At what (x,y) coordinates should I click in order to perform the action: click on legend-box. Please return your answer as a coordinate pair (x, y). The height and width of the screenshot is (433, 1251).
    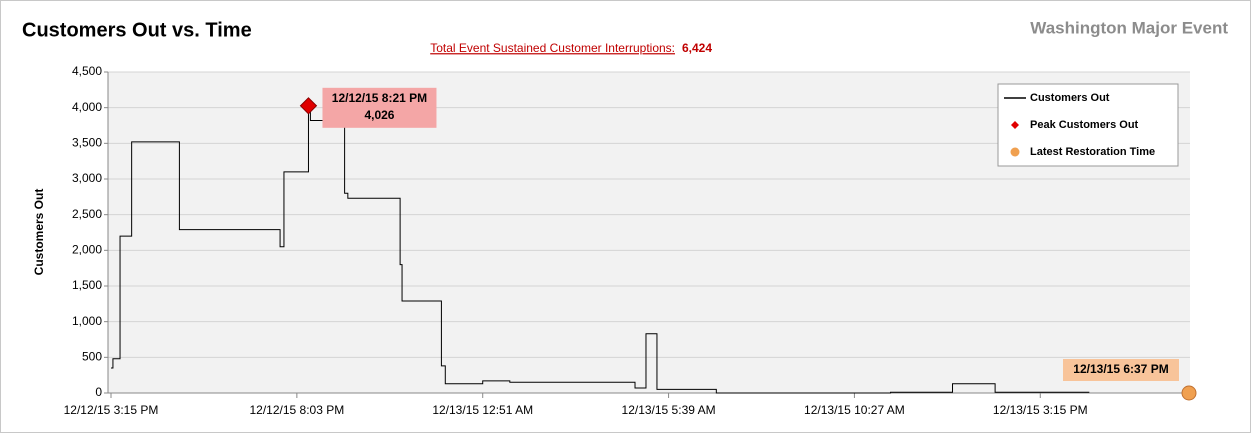
    Looking at the image, I should click on (1088, 125).